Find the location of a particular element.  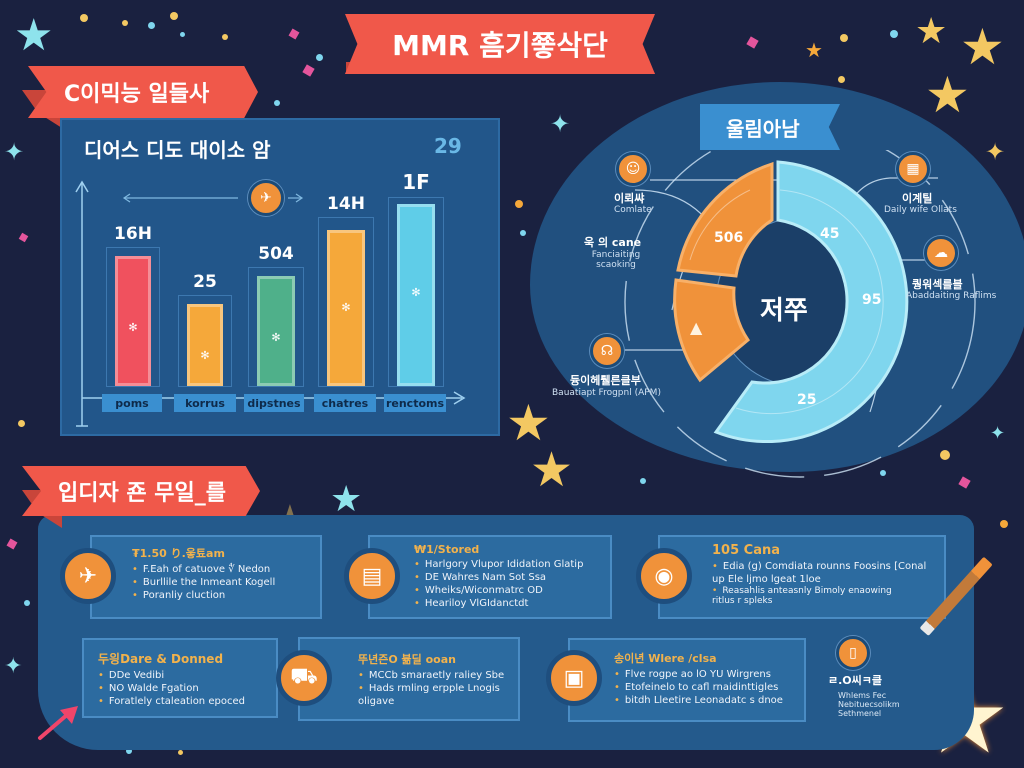

aircraft-icon: ✈ is located at coordinates (88, 576).